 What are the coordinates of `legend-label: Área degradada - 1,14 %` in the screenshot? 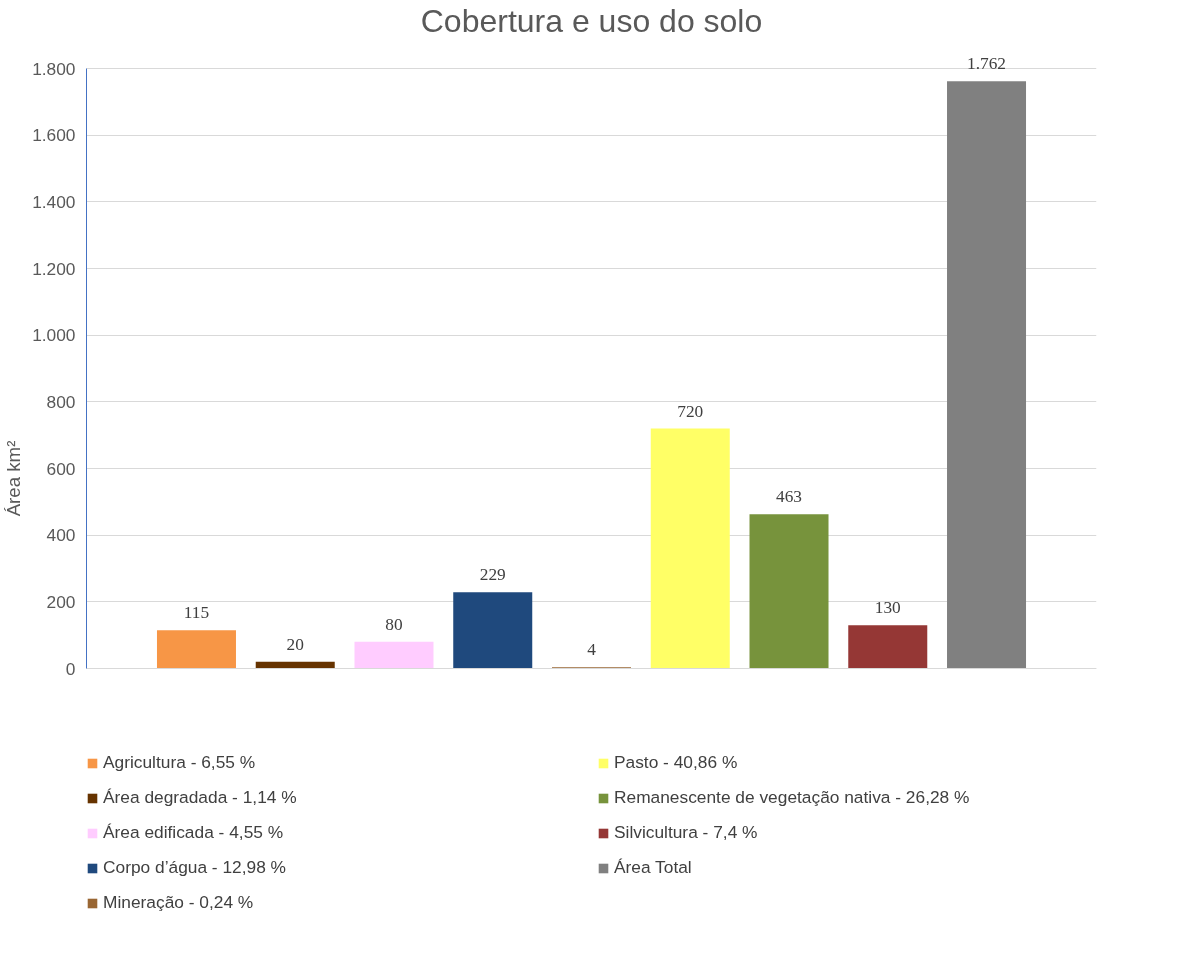 It's located at (200, 797).